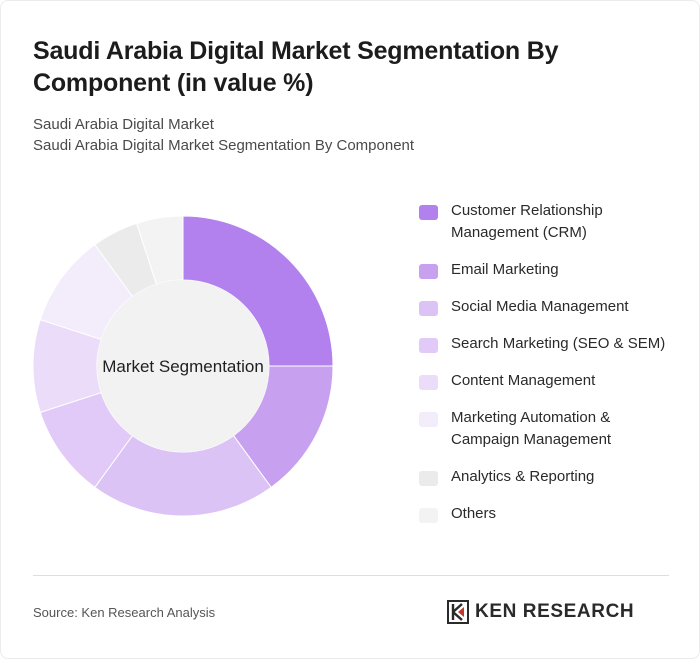 Image resolution: width=700 pixels, height=659 pixels. I want to click on brand-name: KEN RESEARCH, so click(555, 611).